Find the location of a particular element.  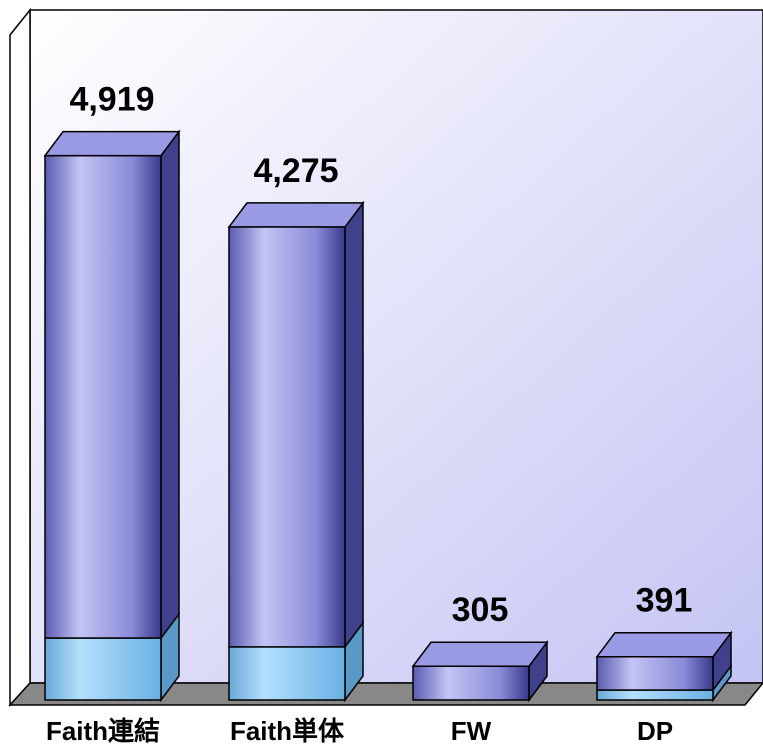

total-label: 305 is located at coordinates (480, 610).